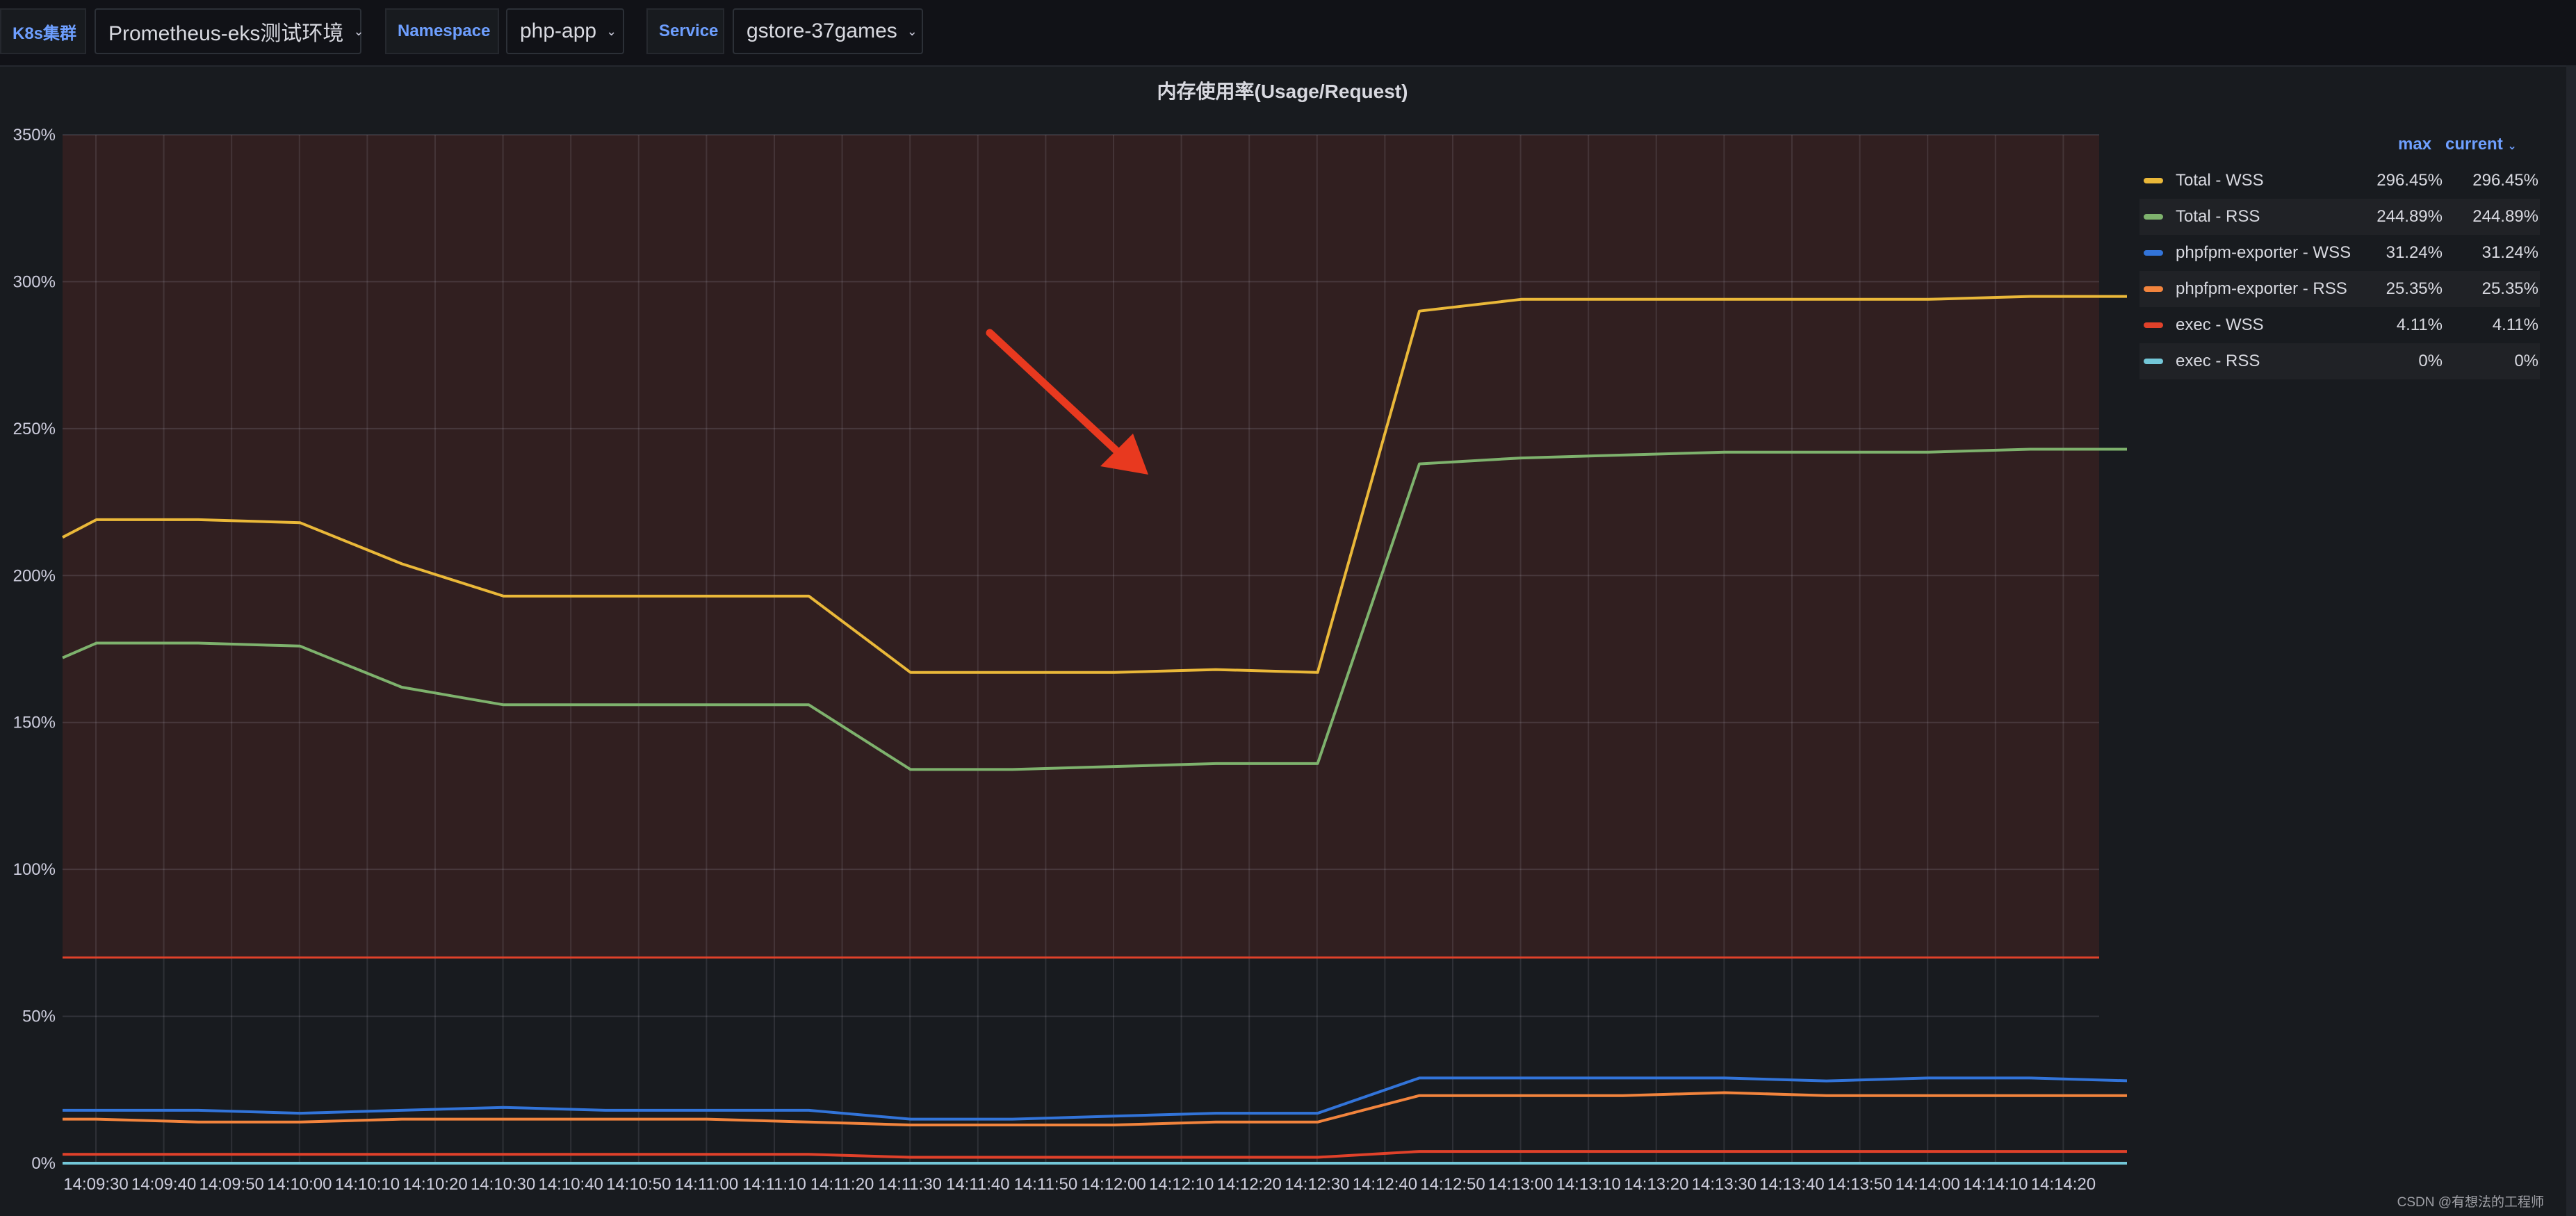  Describe the element at coordinates (2571, 640) in the screenshot. I see `panel-scrollbar` at that location.